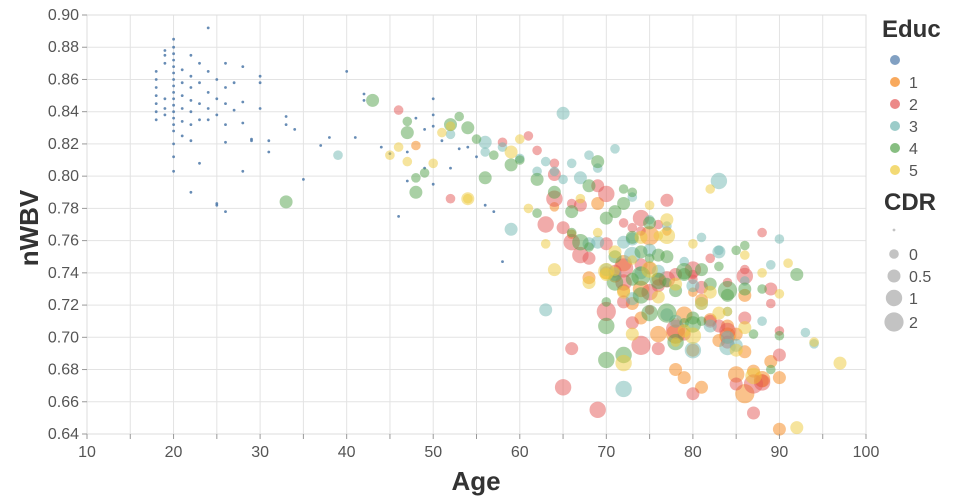  What do you see at coordinates (907, 280) in the screenshot?
I see `size-legend-entries: 0 0.5 1 2` at bounding box center [907, 280].